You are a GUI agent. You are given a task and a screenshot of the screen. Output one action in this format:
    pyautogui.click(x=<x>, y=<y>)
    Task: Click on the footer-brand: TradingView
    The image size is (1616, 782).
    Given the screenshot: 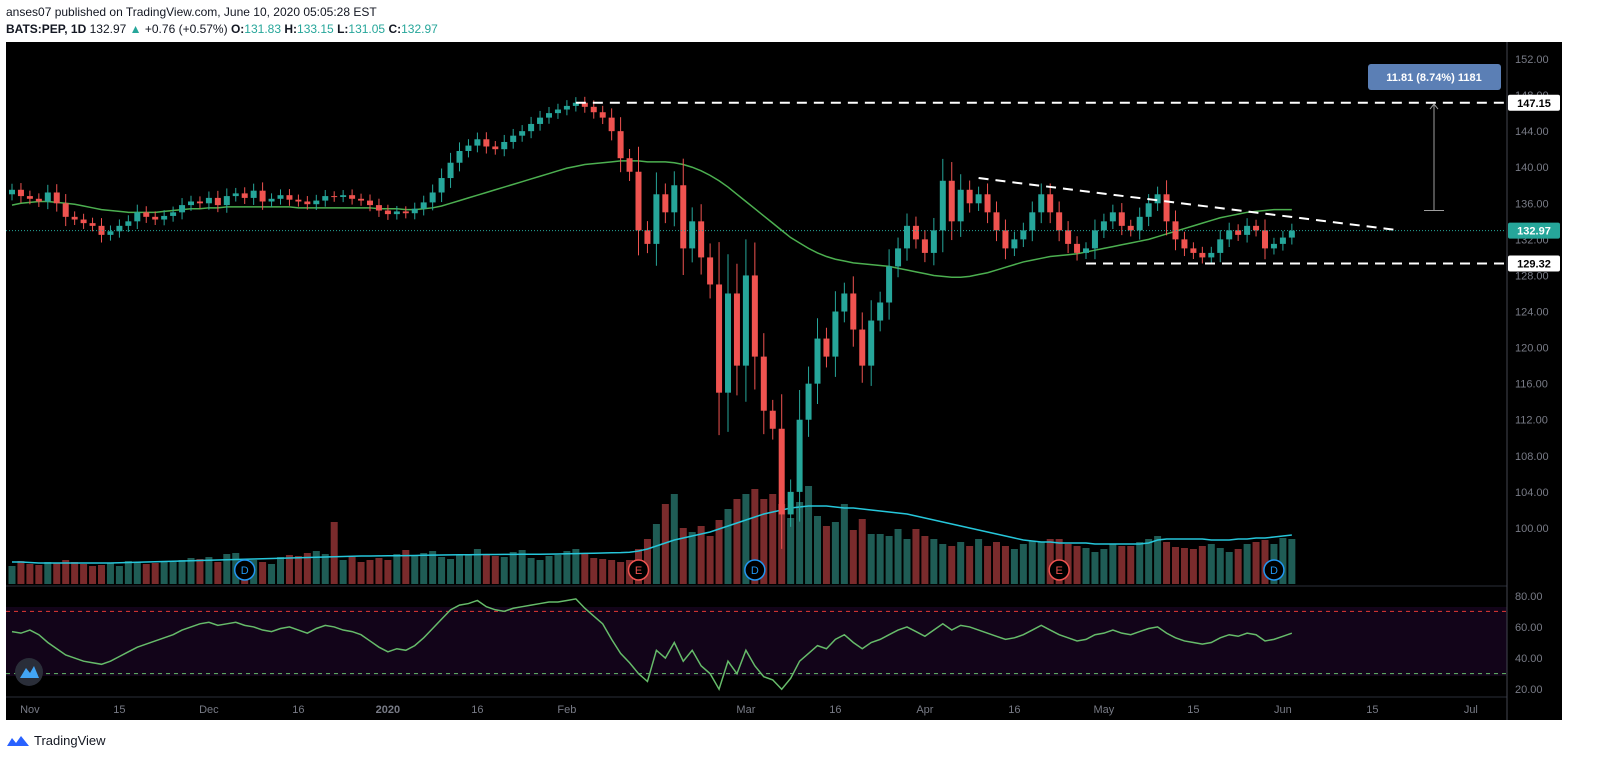 What is the action you would take?
    pyautogui.click(x=70, y=740)
    